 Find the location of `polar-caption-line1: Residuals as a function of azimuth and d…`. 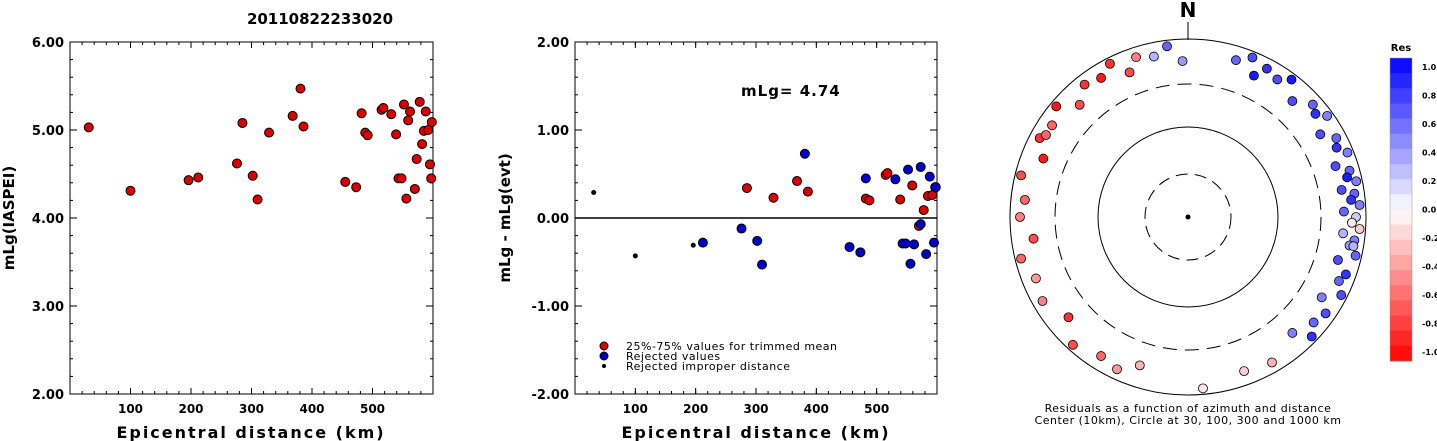

polar-caption-line1: Residuals as a function of azimuth and d… is located at coordinates (1188, 408).